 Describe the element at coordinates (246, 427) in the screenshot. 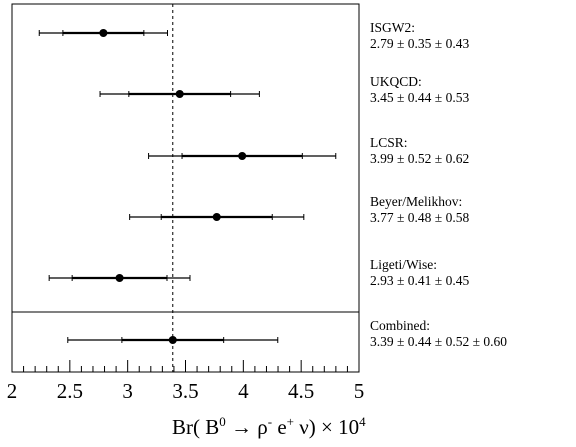

I see `x-label-arrow: → ρ` at that location.